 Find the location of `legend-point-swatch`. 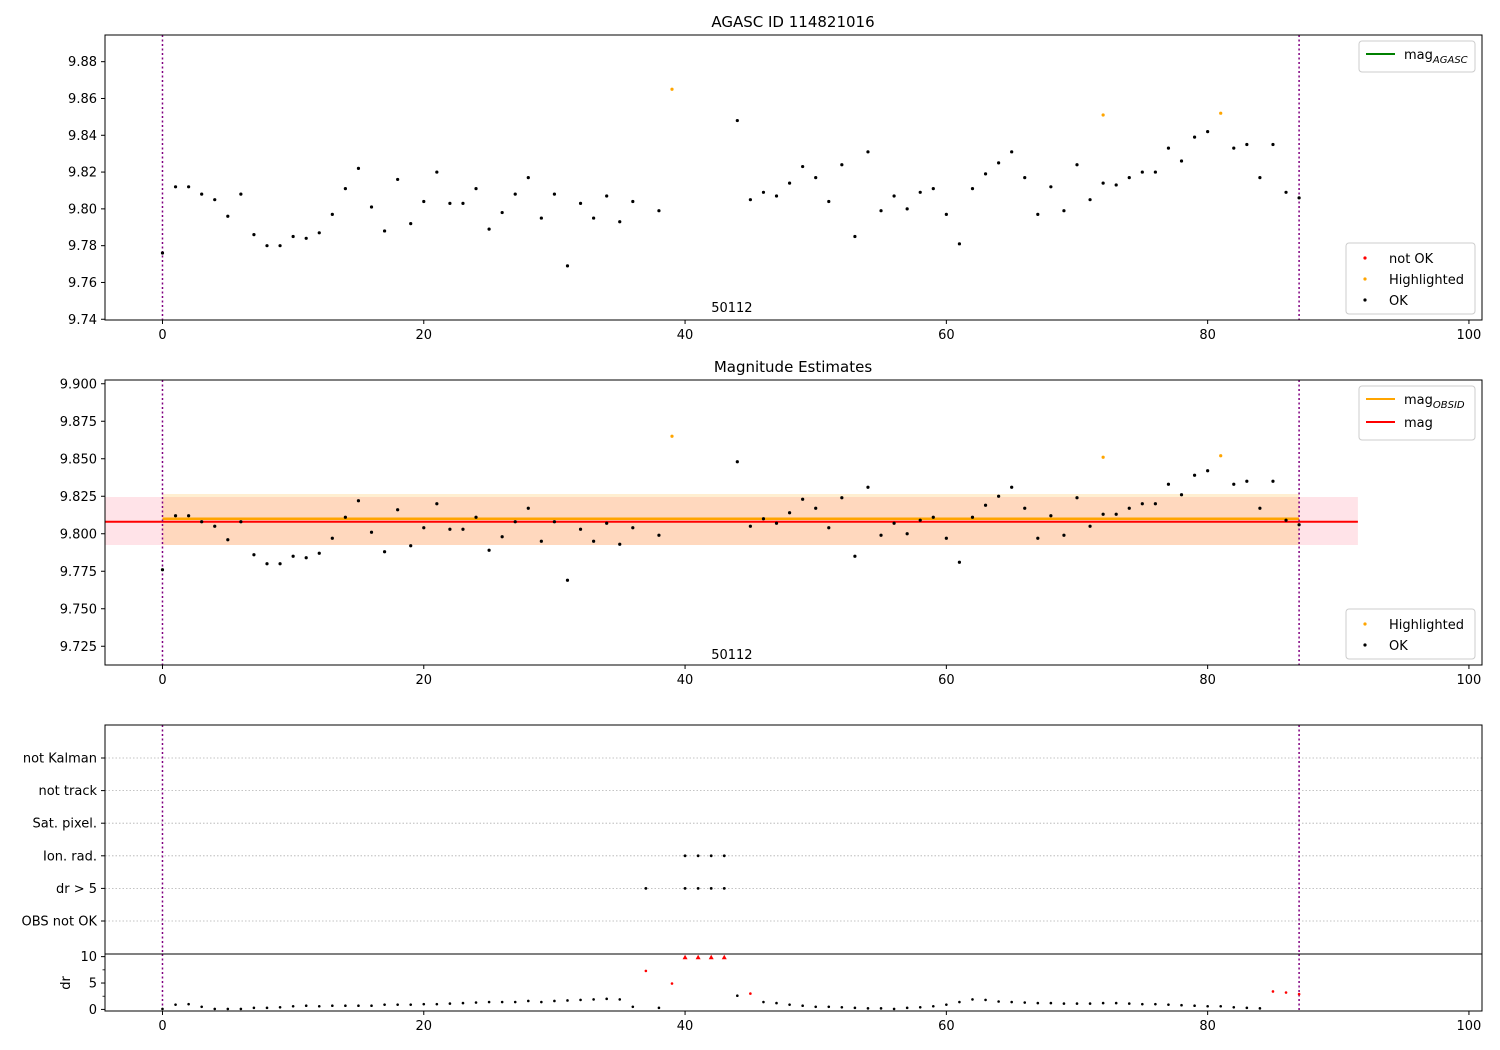

legend-point-swatch is located at coordinates (1365, 279).